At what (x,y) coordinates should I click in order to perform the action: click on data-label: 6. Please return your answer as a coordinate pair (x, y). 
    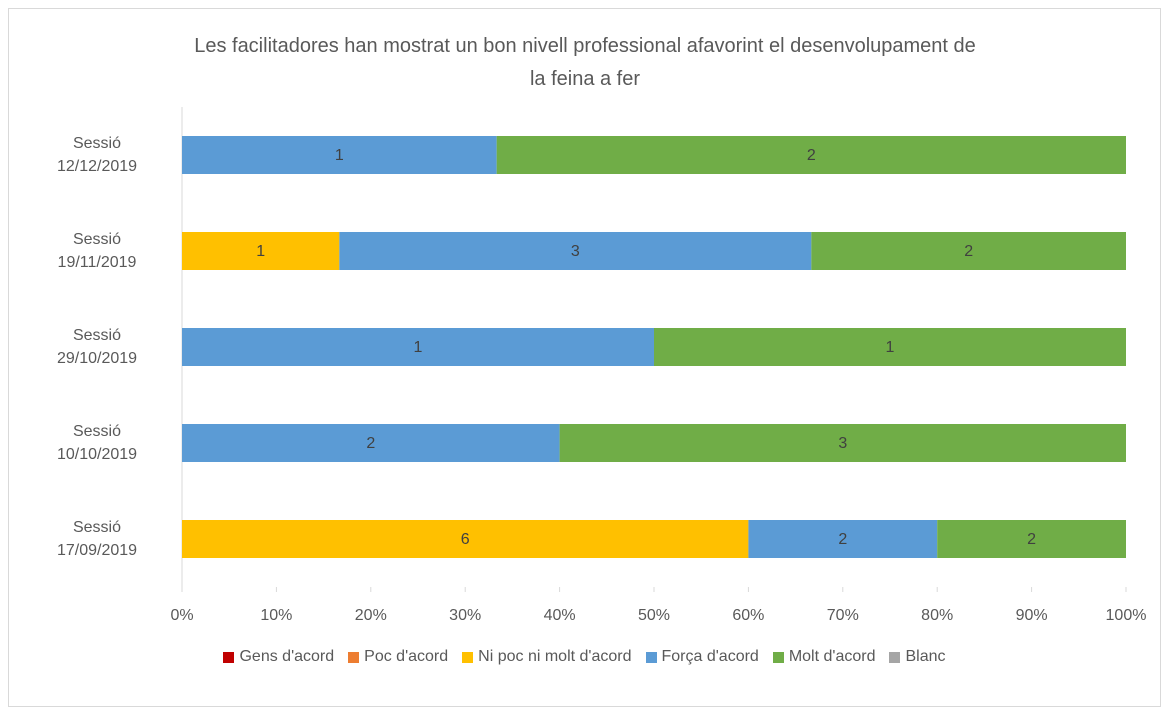
    Looking at the image, I should click on (465, 539).